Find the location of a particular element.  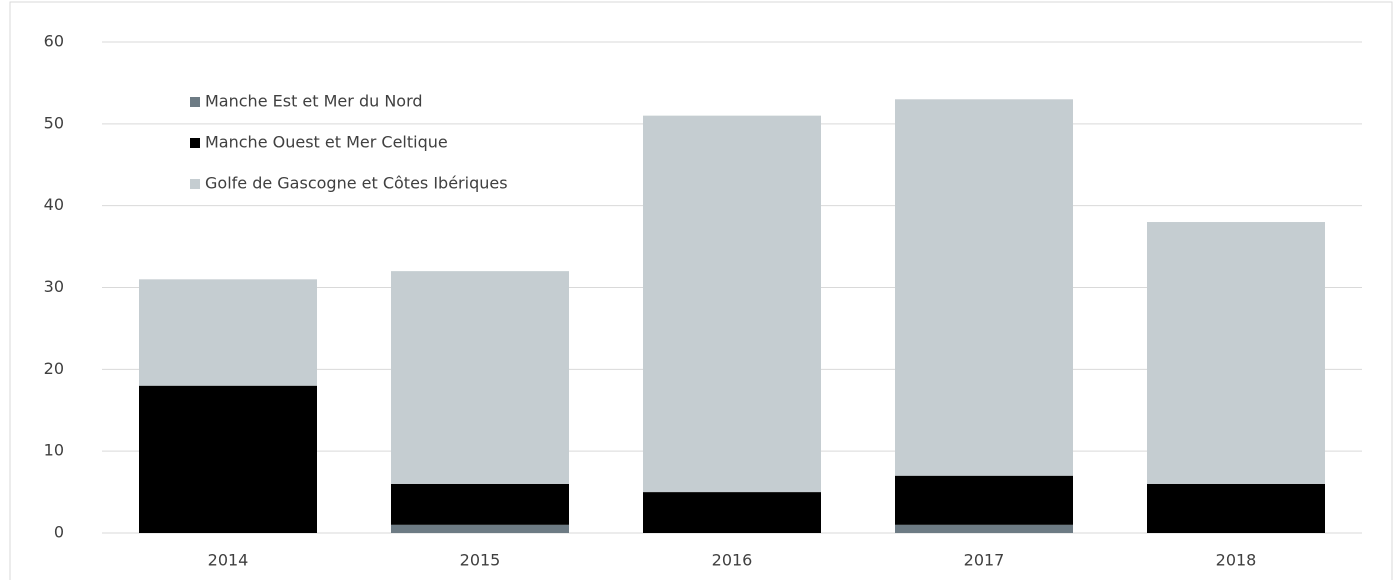

legend-label: Manche Ouest et Mer Celtique is located at coordinates (326, 142).